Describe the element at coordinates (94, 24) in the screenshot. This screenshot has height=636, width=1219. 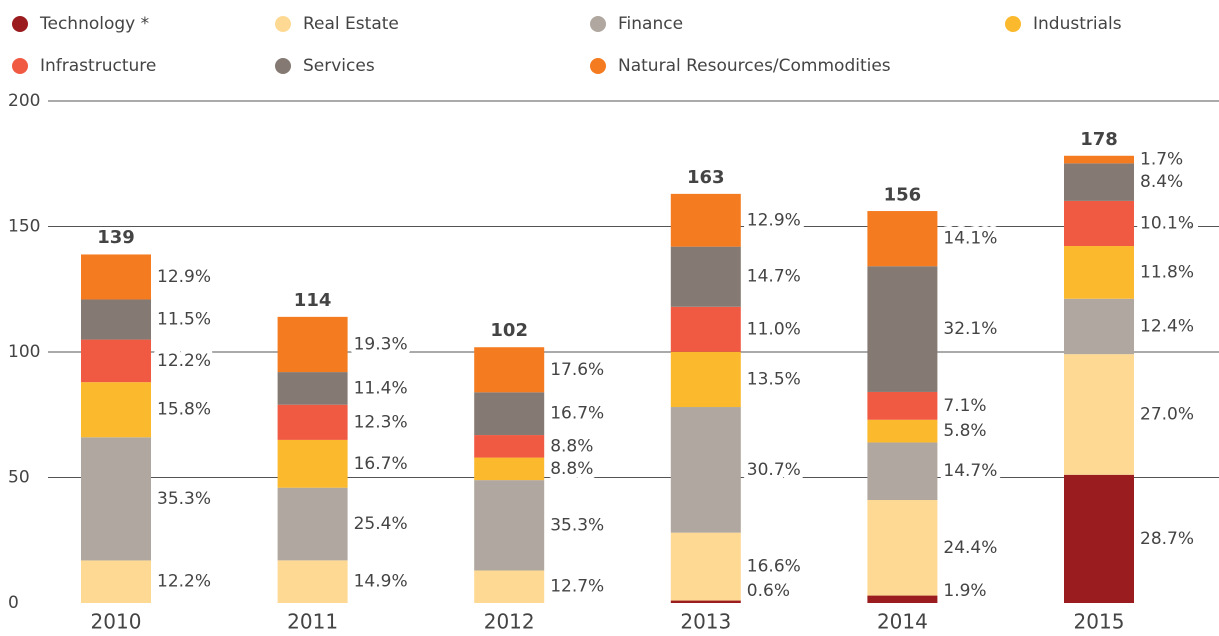
I see `legend-label: Technology *` at that location.